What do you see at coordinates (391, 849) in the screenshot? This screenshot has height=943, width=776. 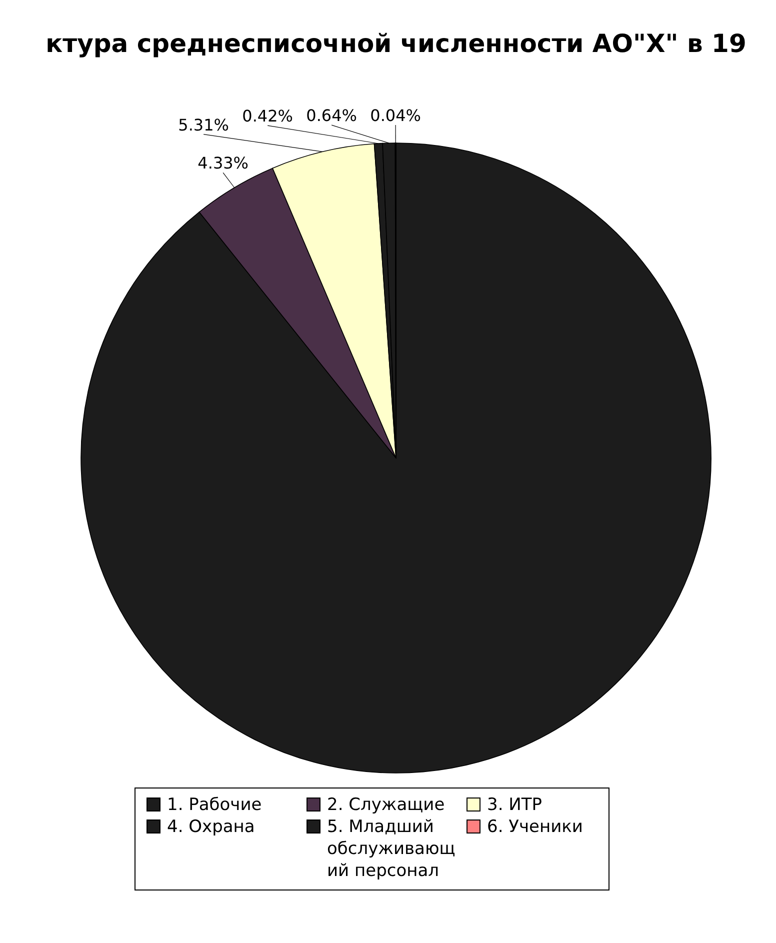 I see `legend-label: 5. Младший обслуживающий персонал` at bounding box center [391, 849].